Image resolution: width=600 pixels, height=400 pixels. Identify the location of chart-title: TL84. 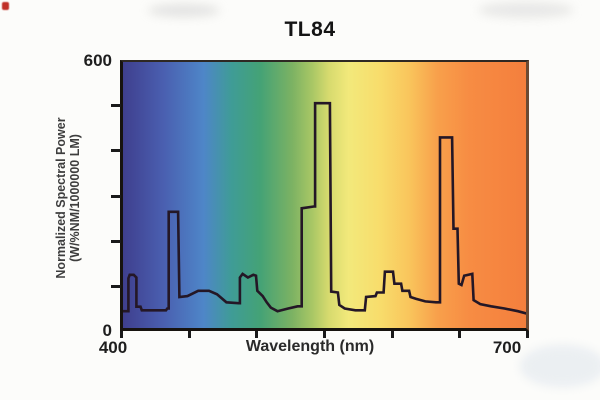
(310, 29).